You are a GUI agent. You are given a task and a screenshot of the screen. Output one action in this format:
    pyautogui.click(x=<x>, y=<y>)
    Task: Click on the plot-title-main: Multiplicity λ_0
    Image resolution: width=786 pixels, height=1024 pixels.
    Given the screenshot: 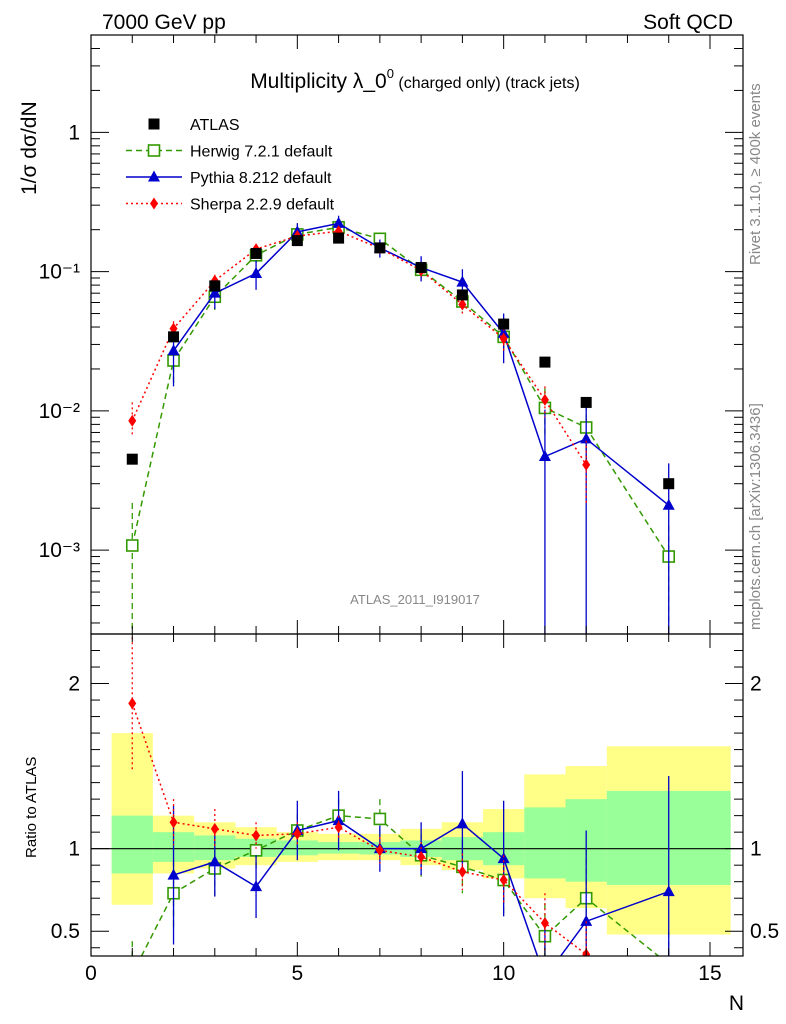 What is the action you would take?
    pyautogui.click(x=318, y=81)
    